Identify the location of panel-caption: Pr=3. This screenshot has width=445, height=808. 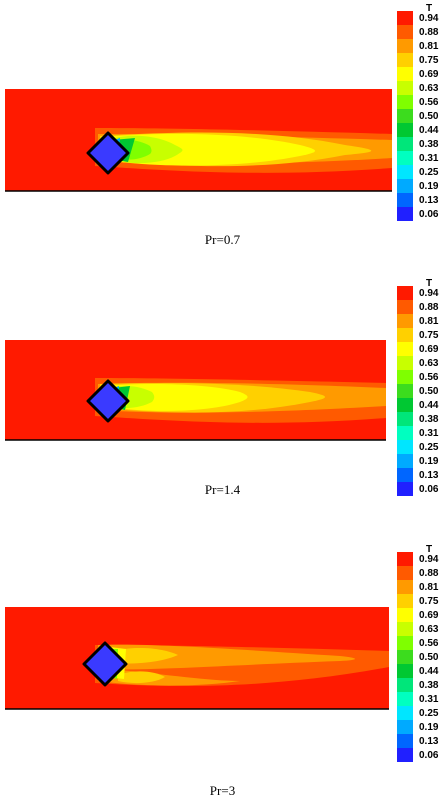
(222, 790).